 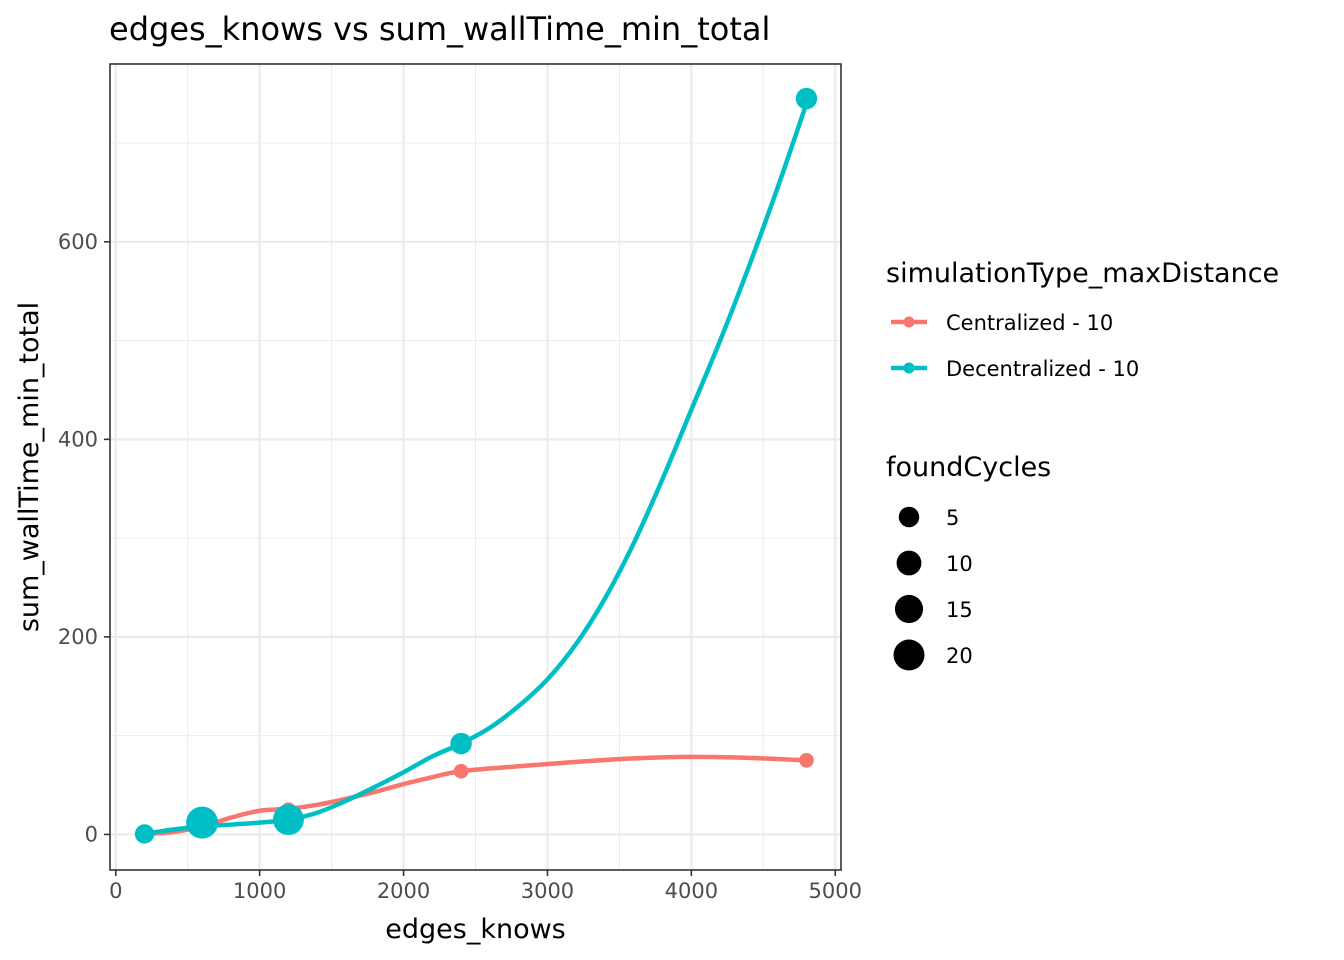 What do you see at coordinates (1029, 323) in the screenshot?
I see `legend-label-centralized-10: Centralized - 10` at bounding box center [1029, 323].